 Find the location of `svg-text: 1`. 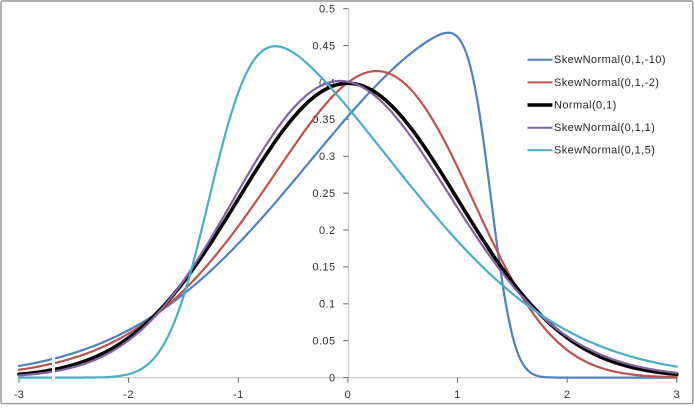

svg-text: 1 is located at coordinates (457, 395).